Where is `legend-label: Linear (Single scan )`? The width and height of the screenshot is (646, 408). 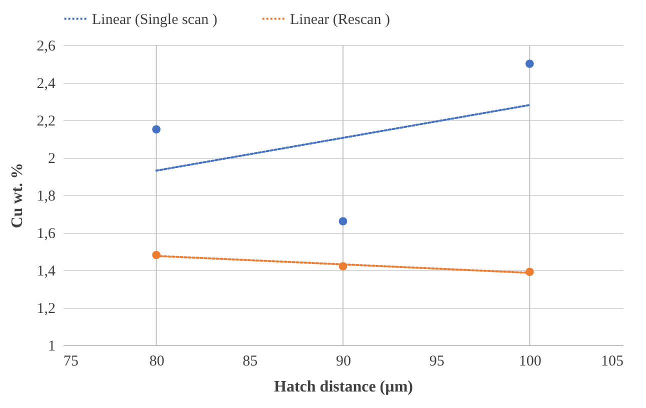
legend-label: Linear (Single scan ) is located at coordinates (155, 20).